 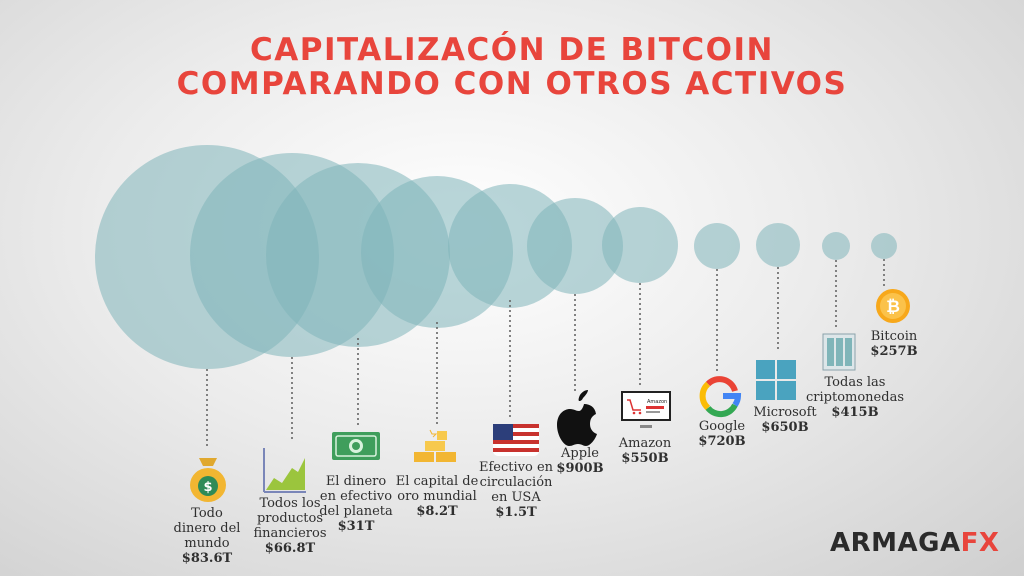 What do you see at coordinates (356, 526) in the screenshot?
I see `value-text: $31T` at bounding box center [356, 526].